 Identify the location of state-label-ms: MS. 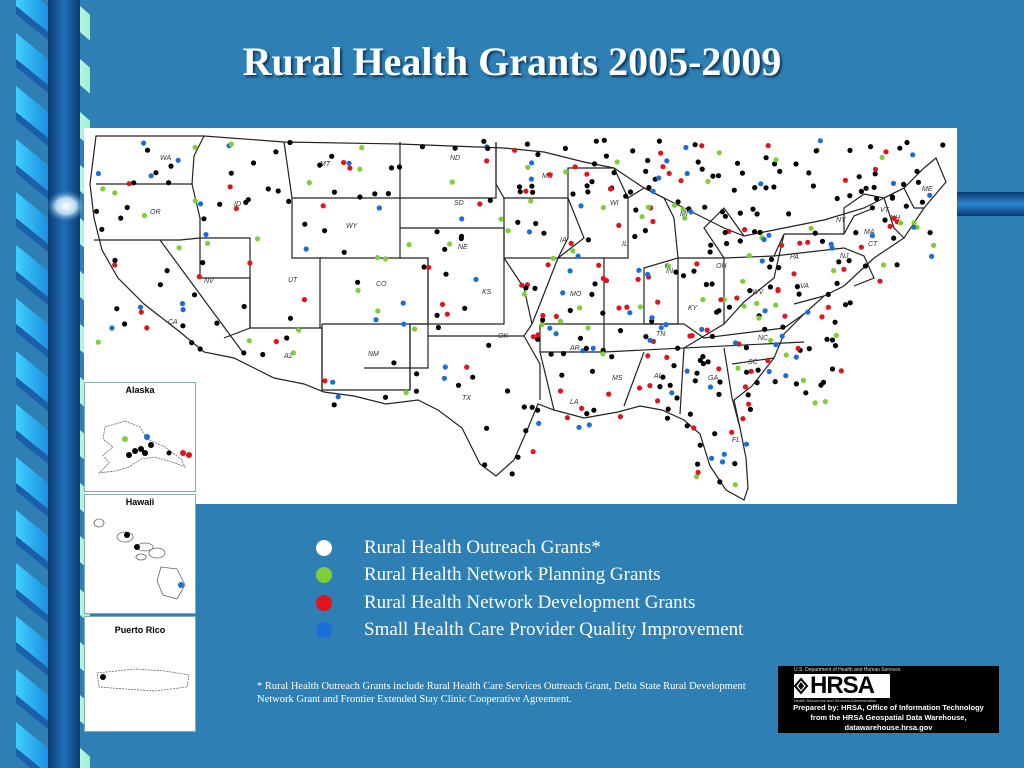
(617, 378).